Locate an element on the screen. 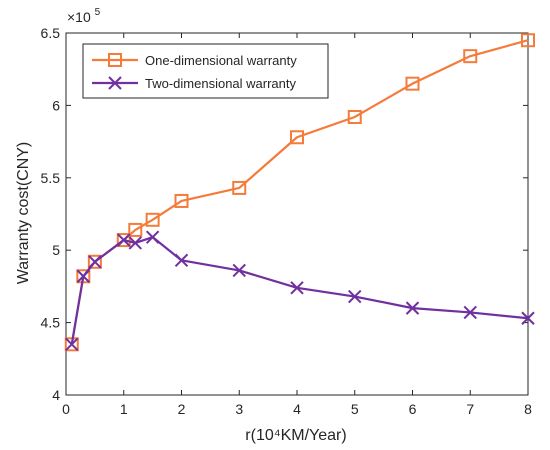  legend-box is located at coordinates (205, 71).